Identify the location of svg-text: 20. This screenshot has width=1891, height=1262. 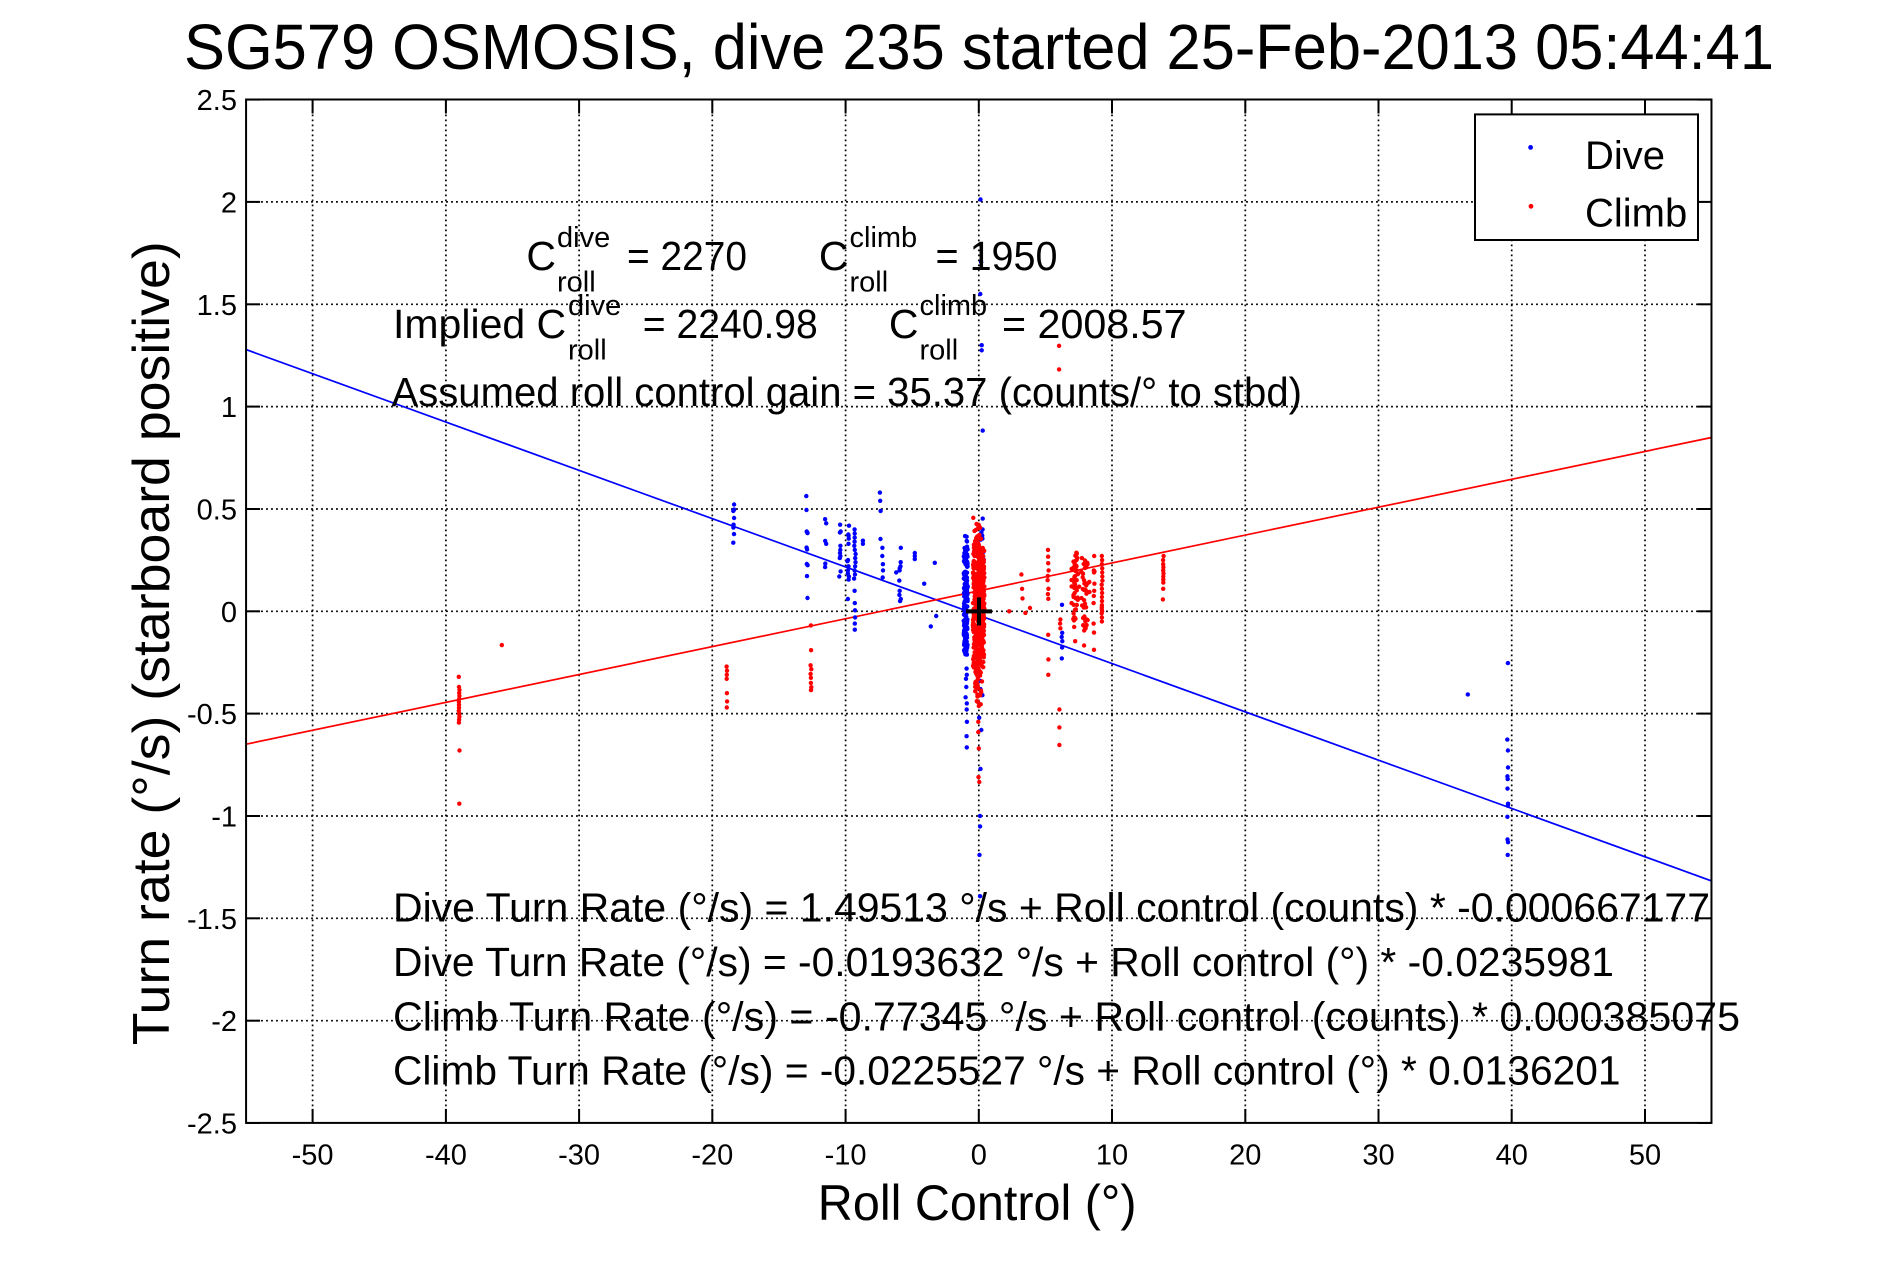
(1245, 1156).